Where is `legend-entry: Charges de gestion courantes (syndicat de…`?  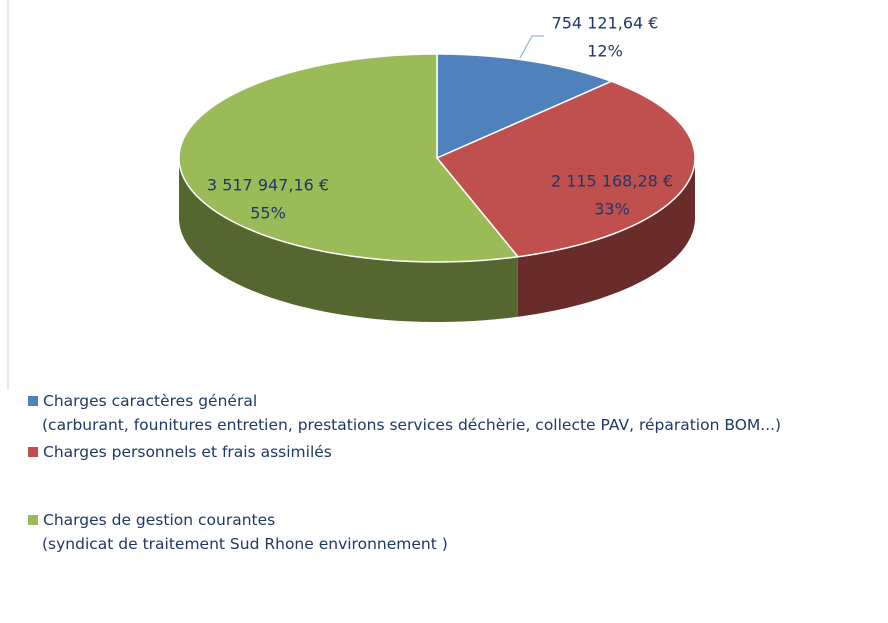
legend-entry: Charges de gestion courantes (syndicat de… is located at coordinates (448, 533).